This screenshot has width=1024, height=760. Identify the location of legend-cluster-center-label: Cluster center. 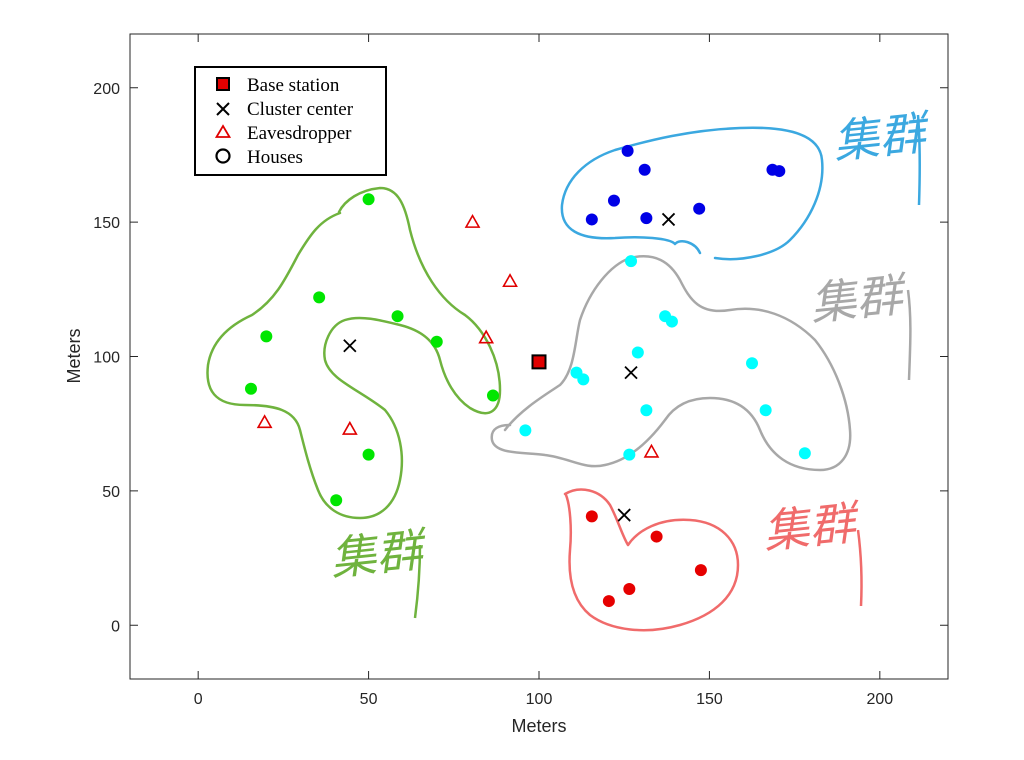
(300, 109).